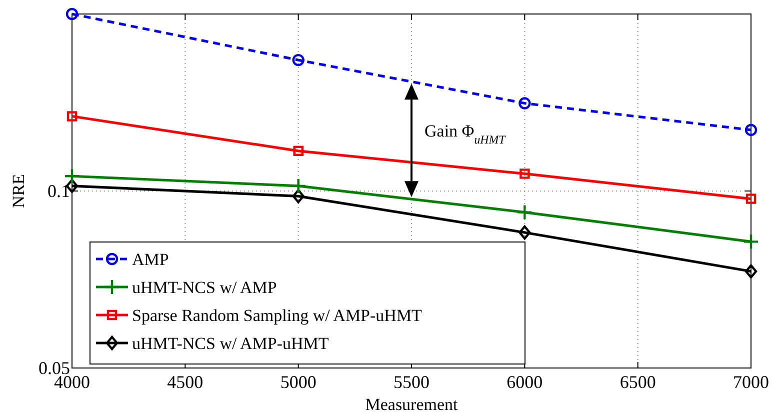  What do you see at coordinates (465, 133) in the screenshot?
I see `annotation: Gain Φ$_{uHMT}$` at bounding box center [465, 133].